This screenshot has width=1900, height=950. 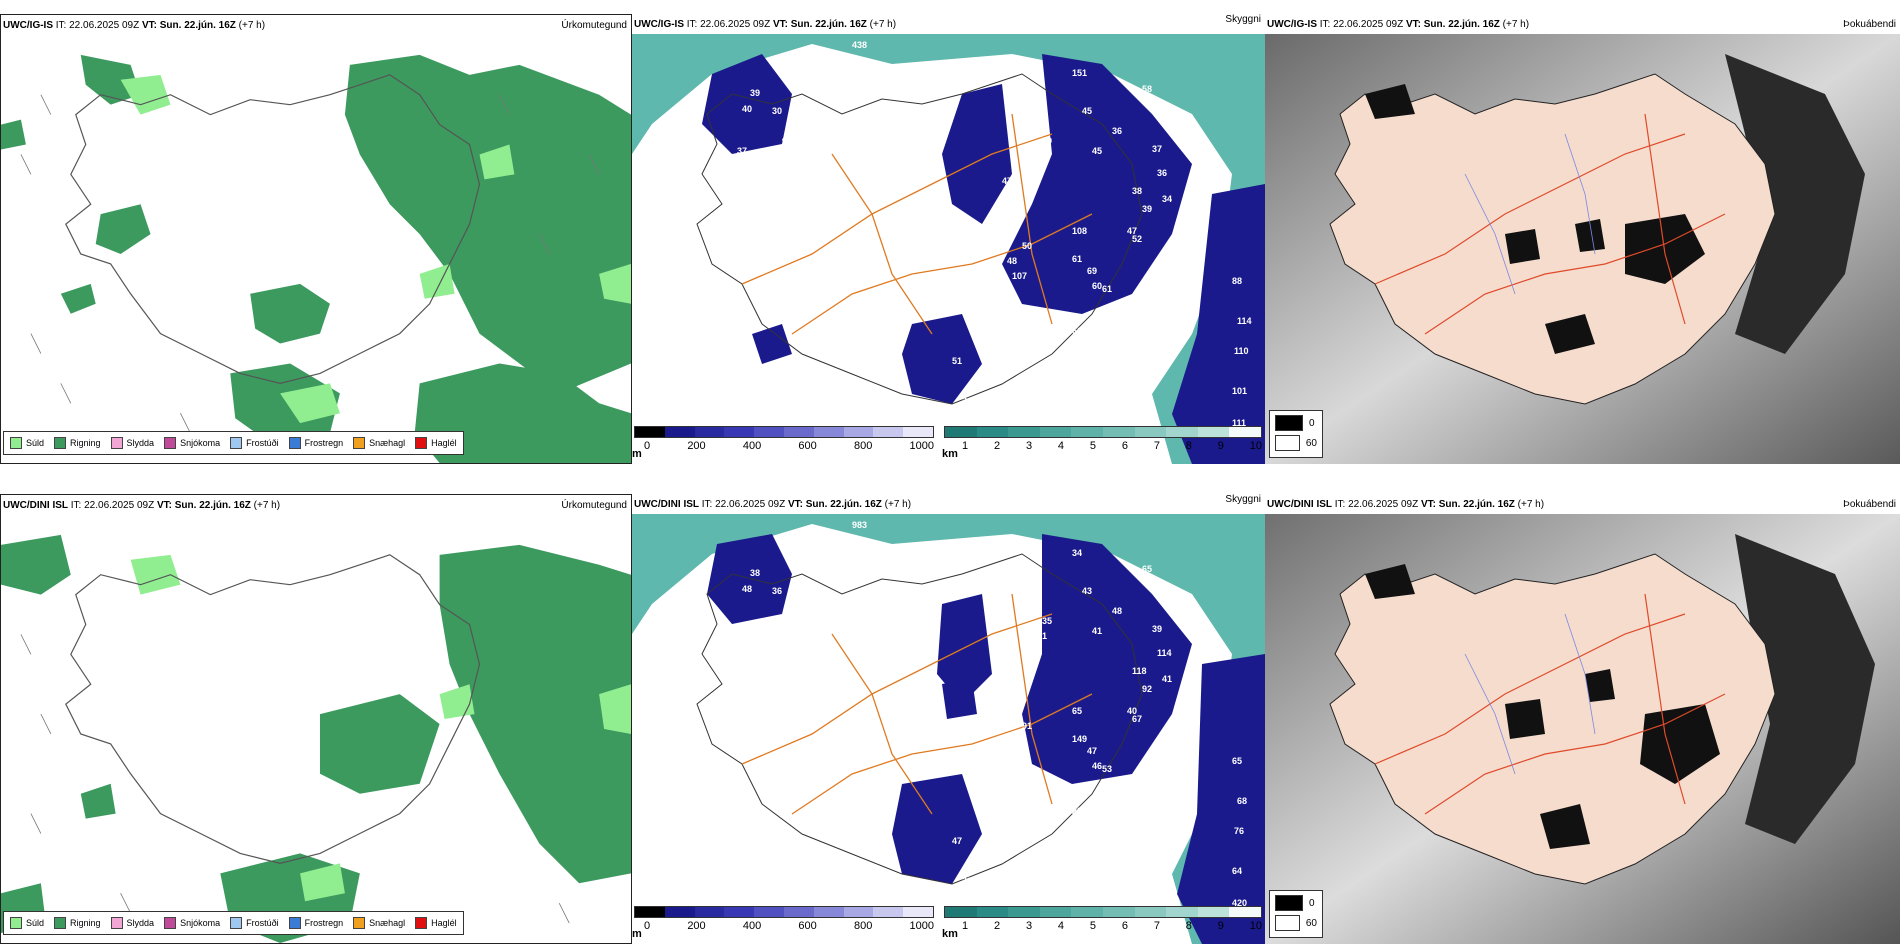 I want to click on cloud-height-label: 420, so click(x=1239, y=903).